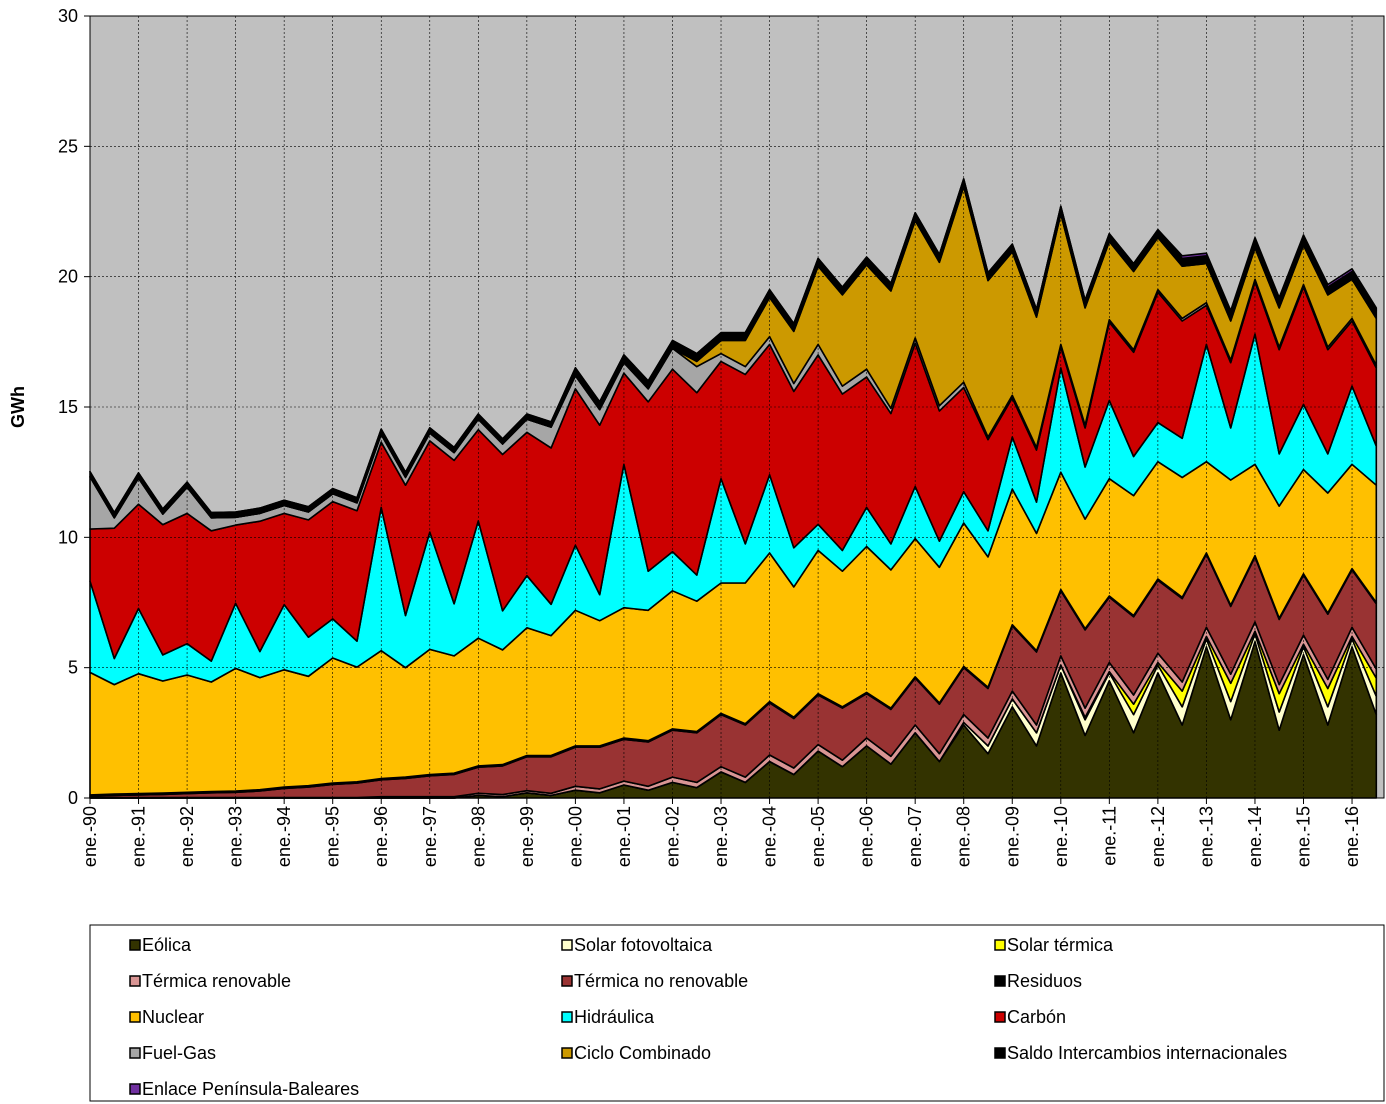 The height and width of the screenshot is (1104, 1386). What do you see at coordinates (867, 836) in the screenshot?
I see `x-tick-label: ene.-06` at bounding box center [867, 836].